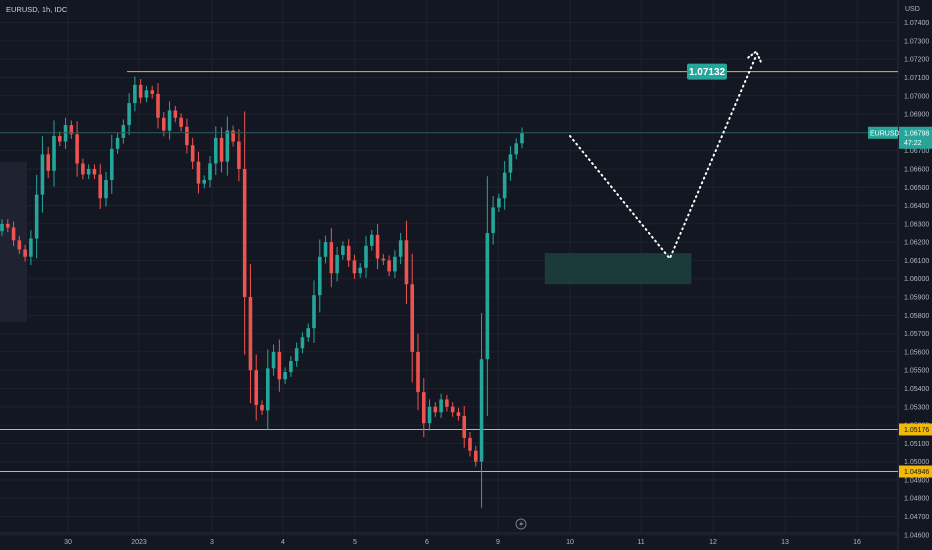 This screenshot has width=932, height=550. What do you see at coordinates (916, 188) in the screenshot?
I see `price-tick-label: 1.06500` at bounding box center [916, 188].